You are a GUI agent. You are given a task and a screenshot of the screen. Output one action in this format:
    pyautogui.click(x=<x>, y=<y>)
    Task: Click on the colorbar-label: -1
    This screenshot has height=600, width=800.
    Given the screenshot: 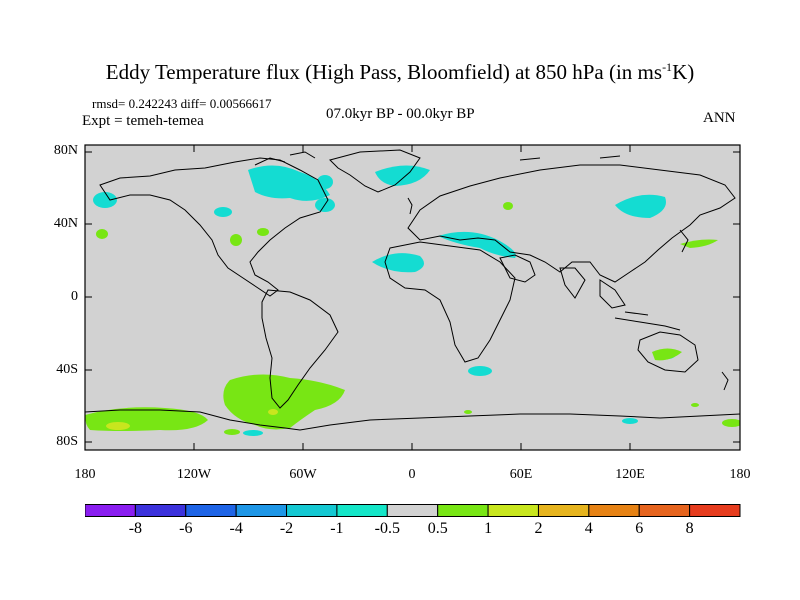 What is the action you would take?
    pyautogui.click(x=337, y=528)
    